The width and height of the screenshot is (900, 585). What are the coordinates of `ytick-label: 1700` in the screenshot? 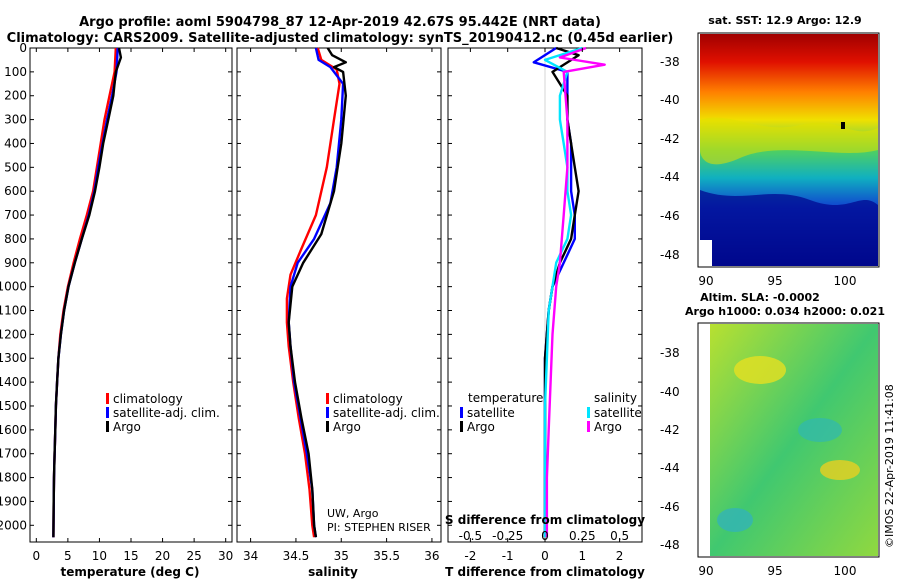 It's located at (13, 454).